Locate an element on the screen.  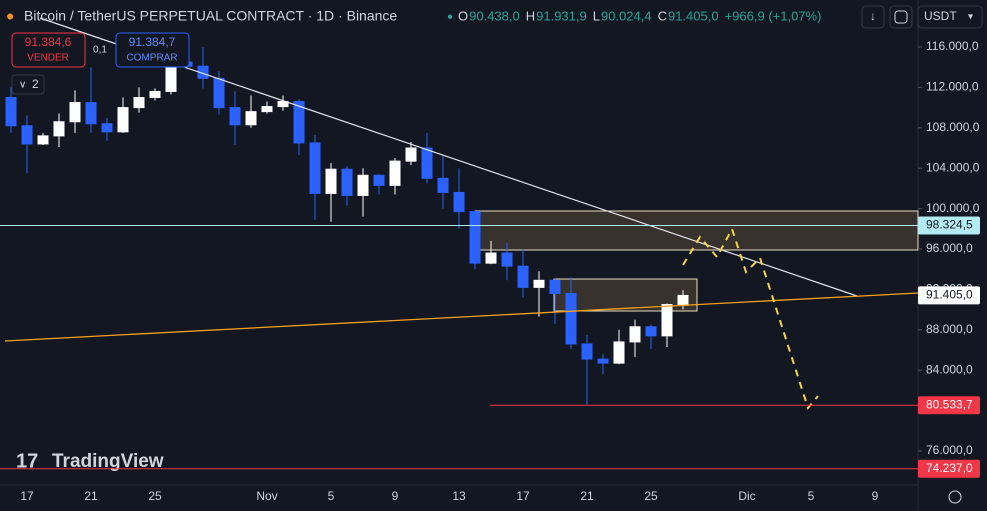
price-label: 91.405,0 is located at coordinates (949, 295).